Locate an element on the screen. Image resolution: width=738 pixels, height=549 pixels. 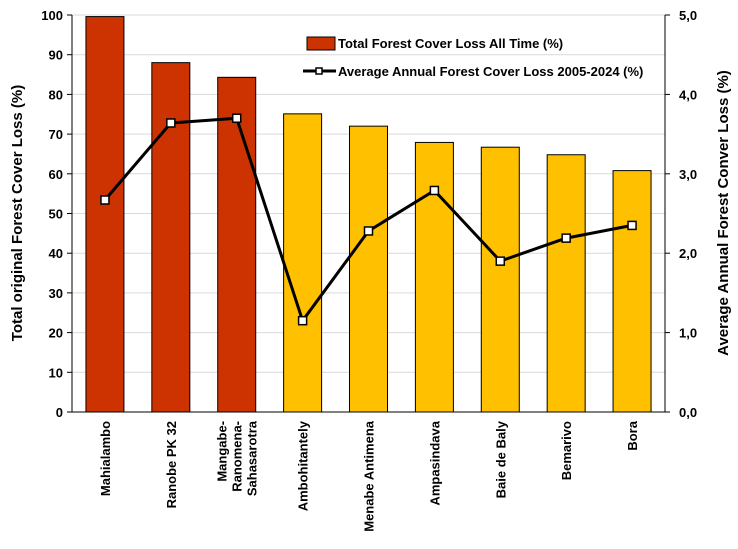
y-tick-label: 50 is located at coordinates (56, 214).